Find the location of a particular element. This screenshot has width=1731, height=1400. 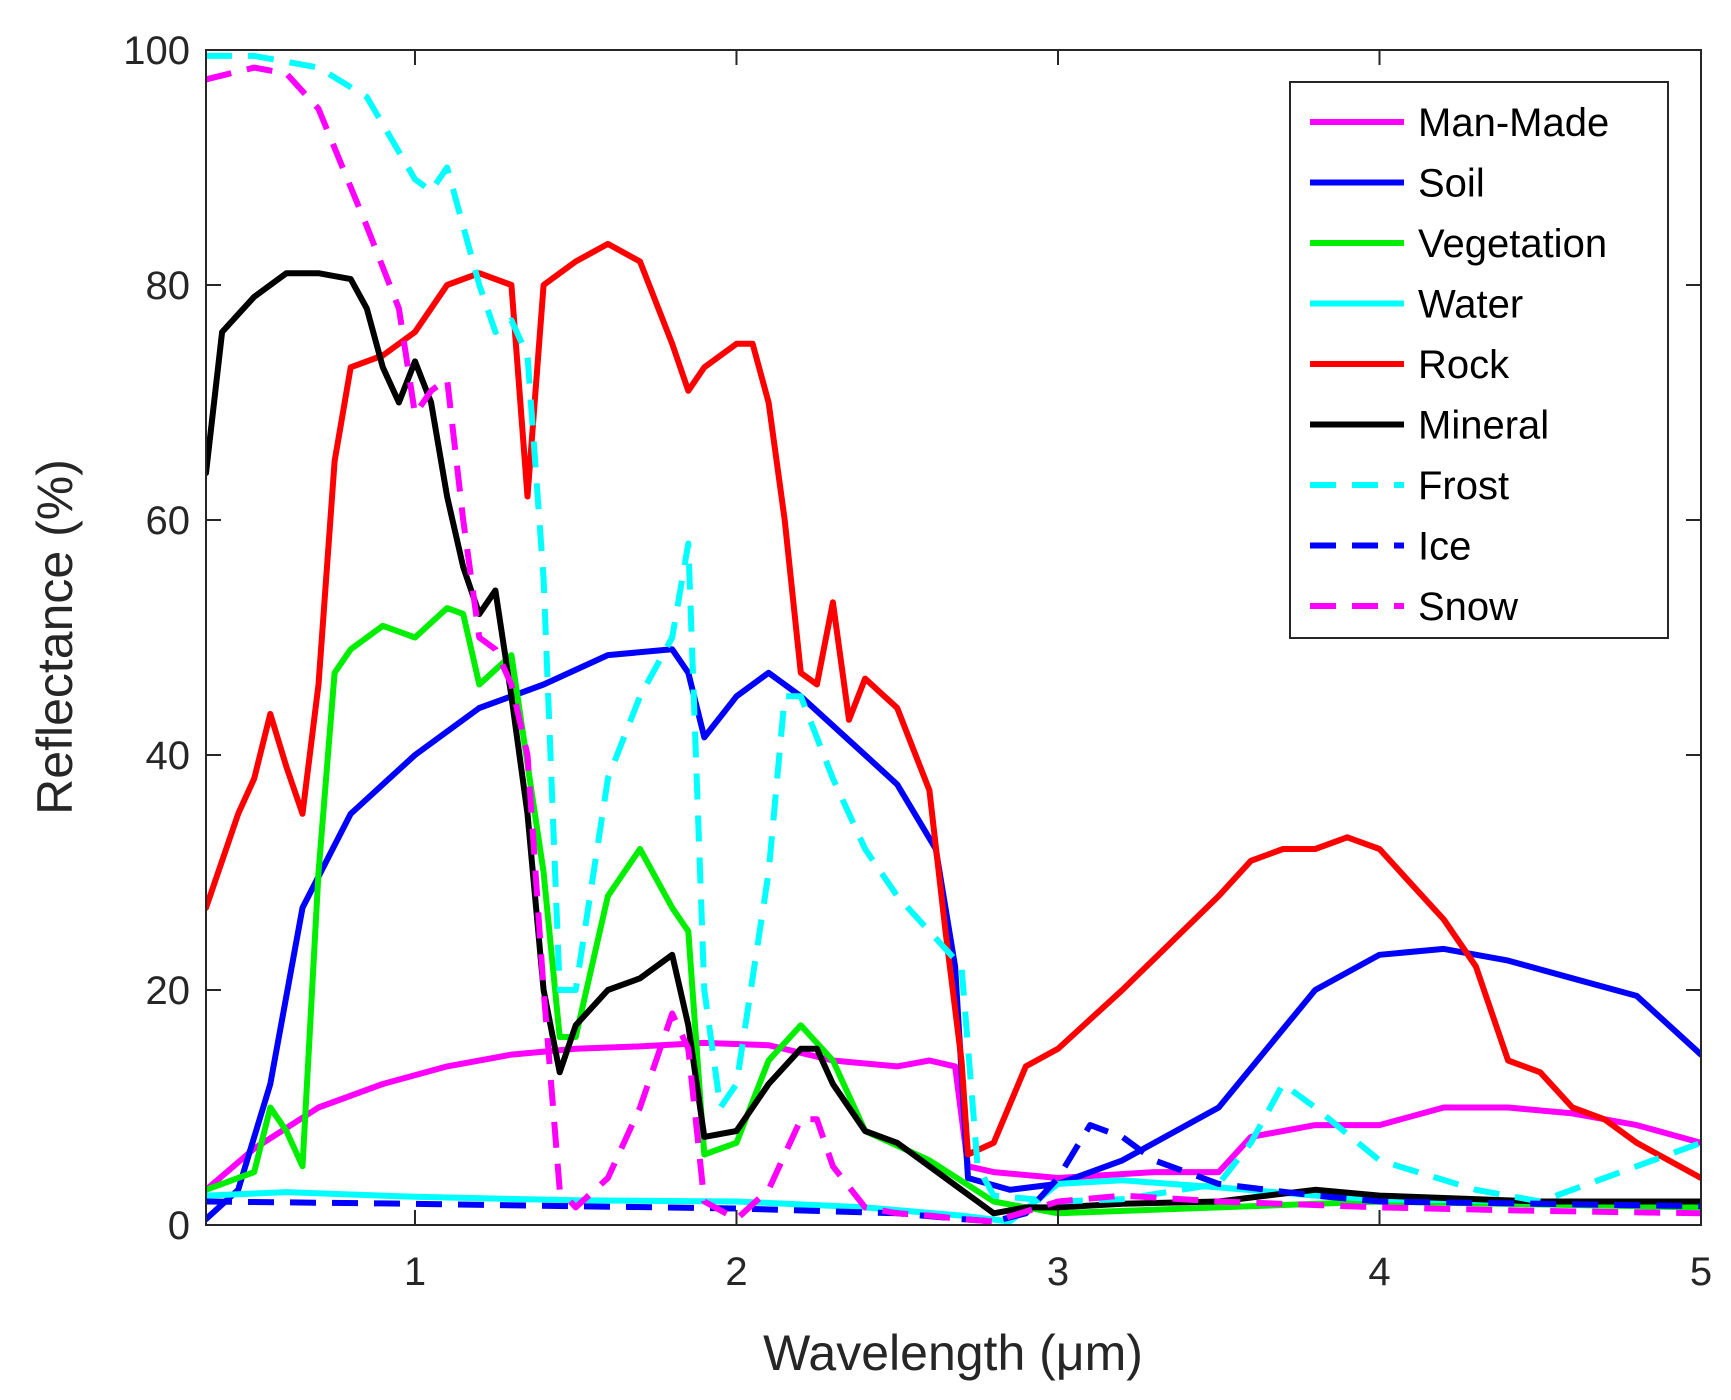

y-tick-label: 20 is located at coordinates (168, 991).